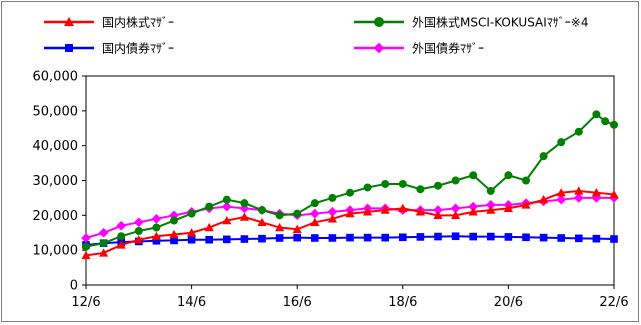  What do you see at coordinates (74, 286) in the screenshot?
I see `y-tick-label: 0` at bounding box center [74, 286].